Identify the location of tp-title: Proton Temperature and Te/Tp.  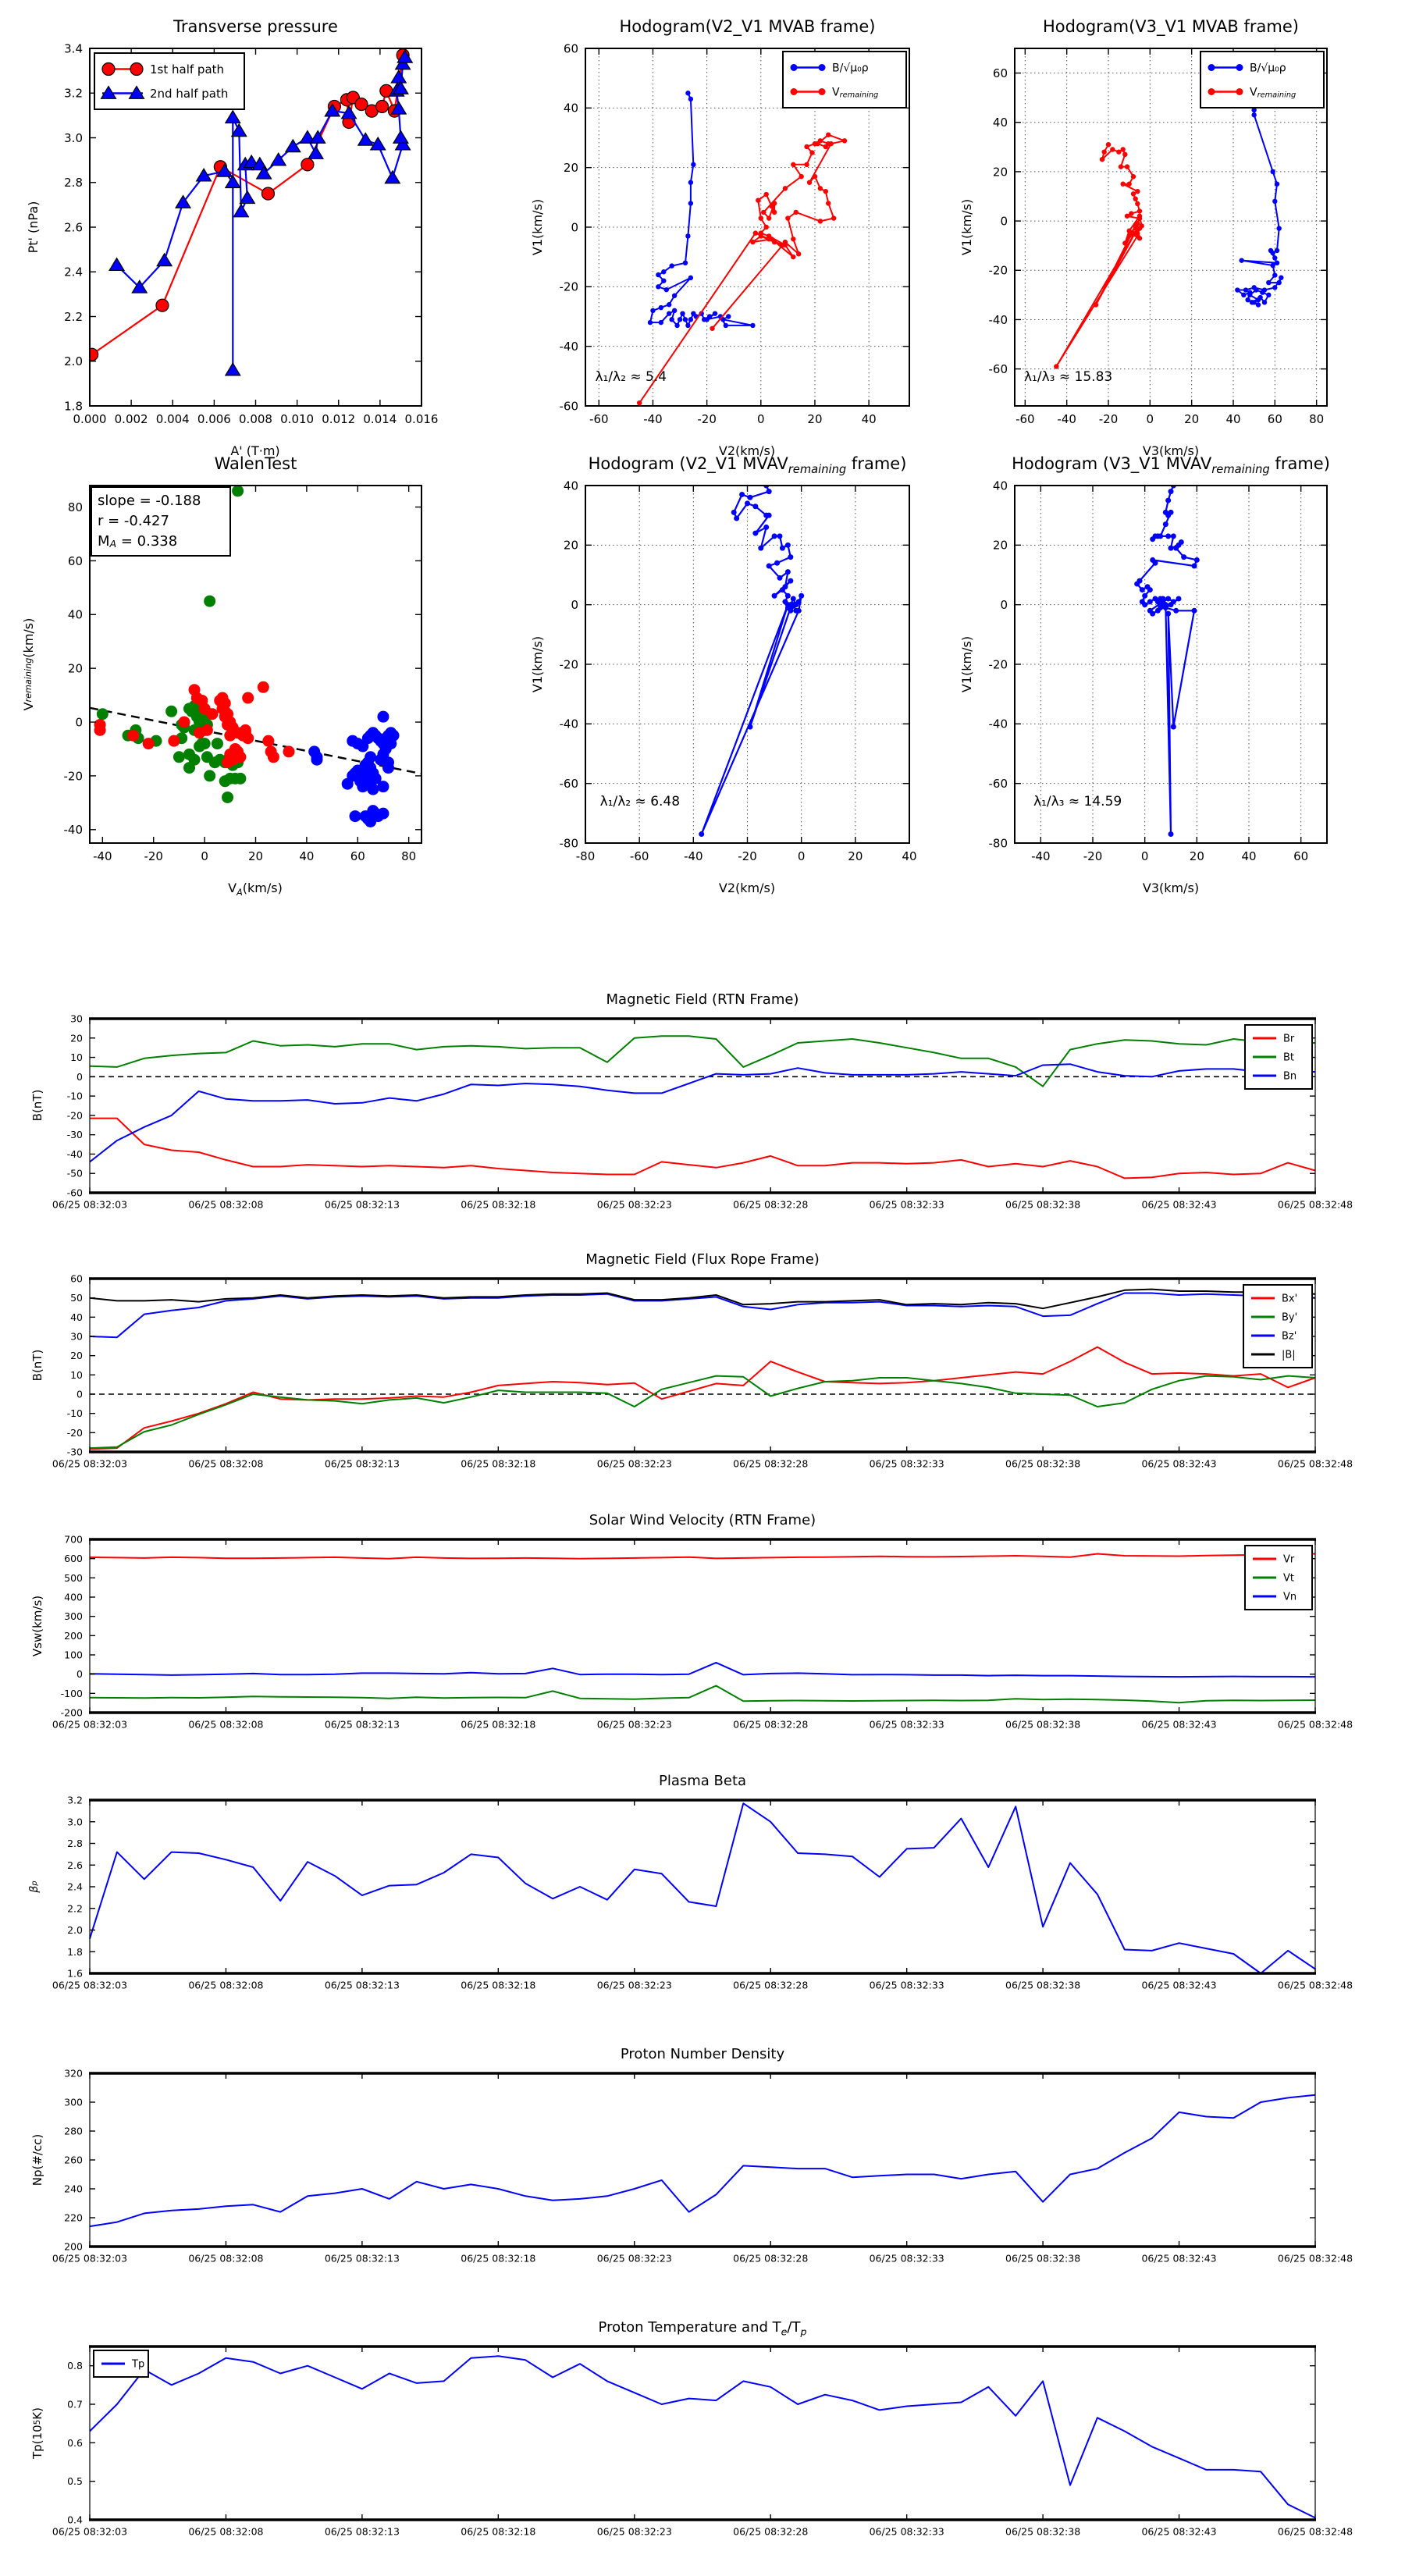
(703, 2328).